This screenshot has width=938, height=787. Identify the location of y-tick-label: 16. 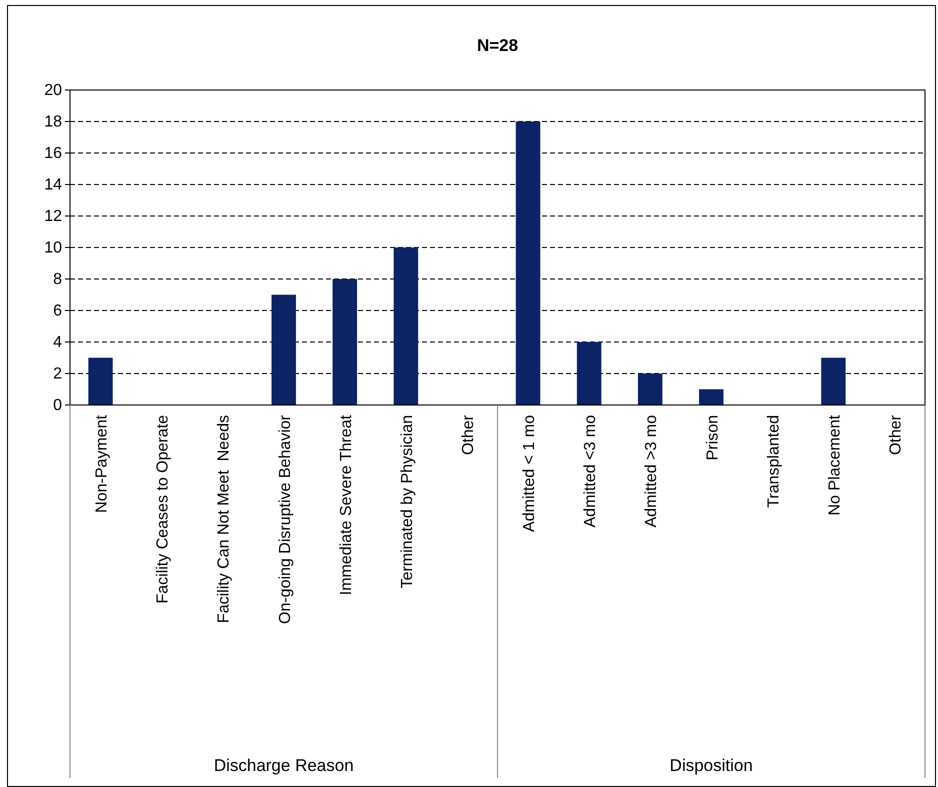
(53, 153).